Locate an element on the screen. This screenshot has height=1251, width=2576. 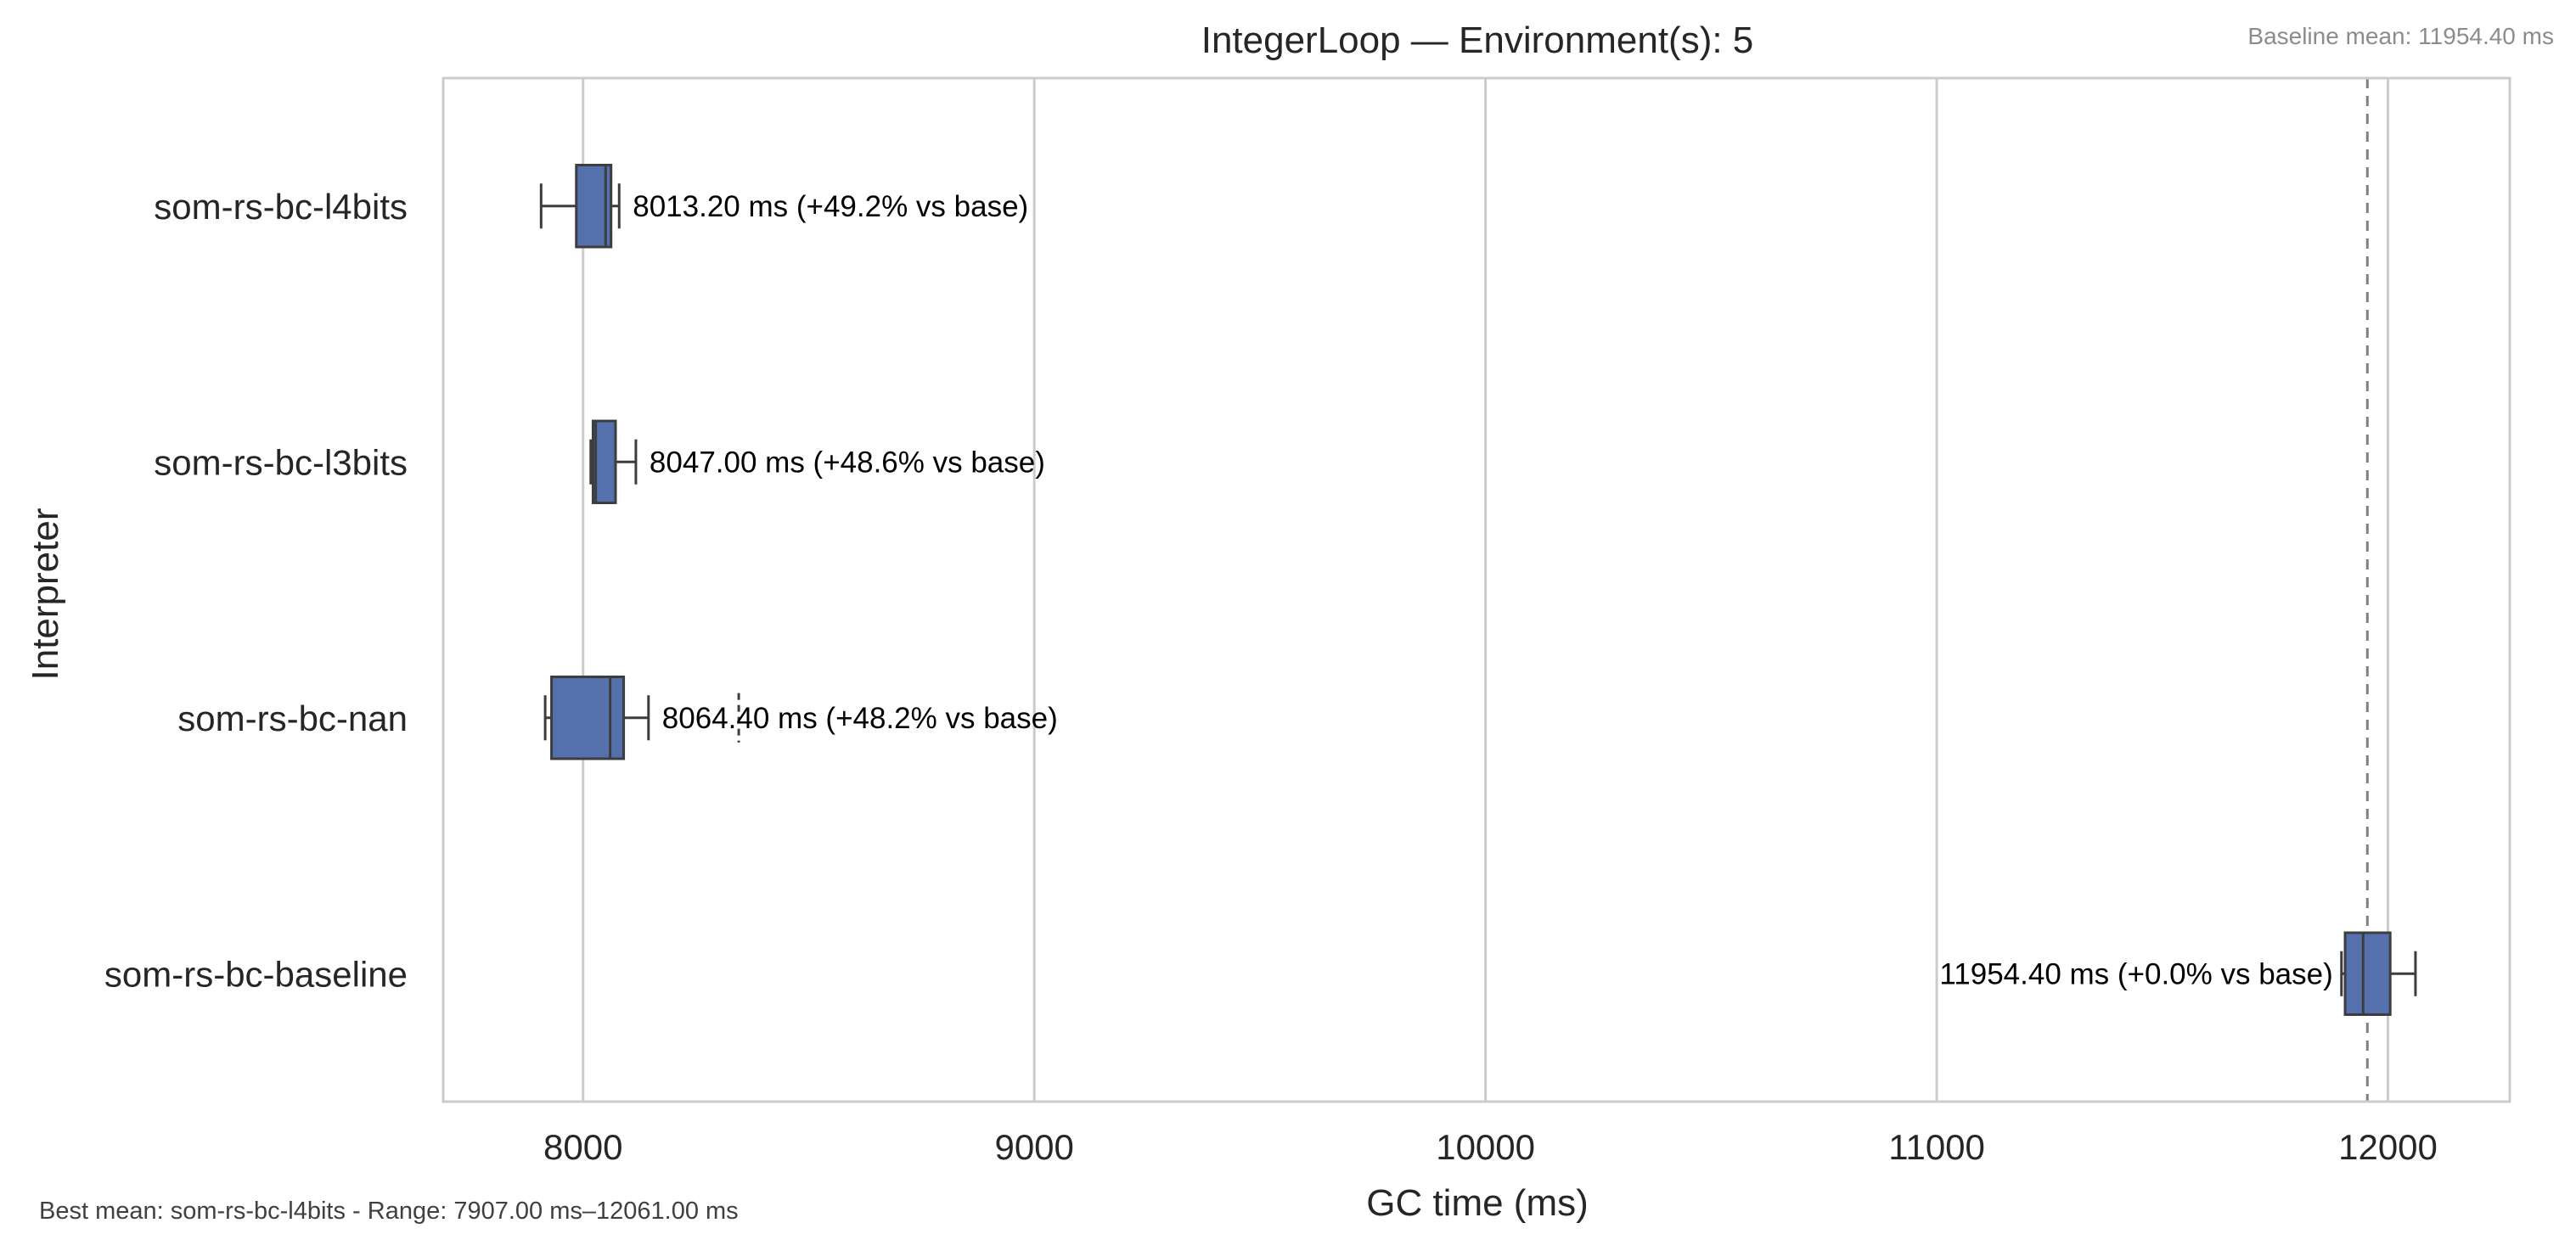
baseline-mean-caption: Baseline mean: 11954.40 ms is located at coordinates (2400, 36).